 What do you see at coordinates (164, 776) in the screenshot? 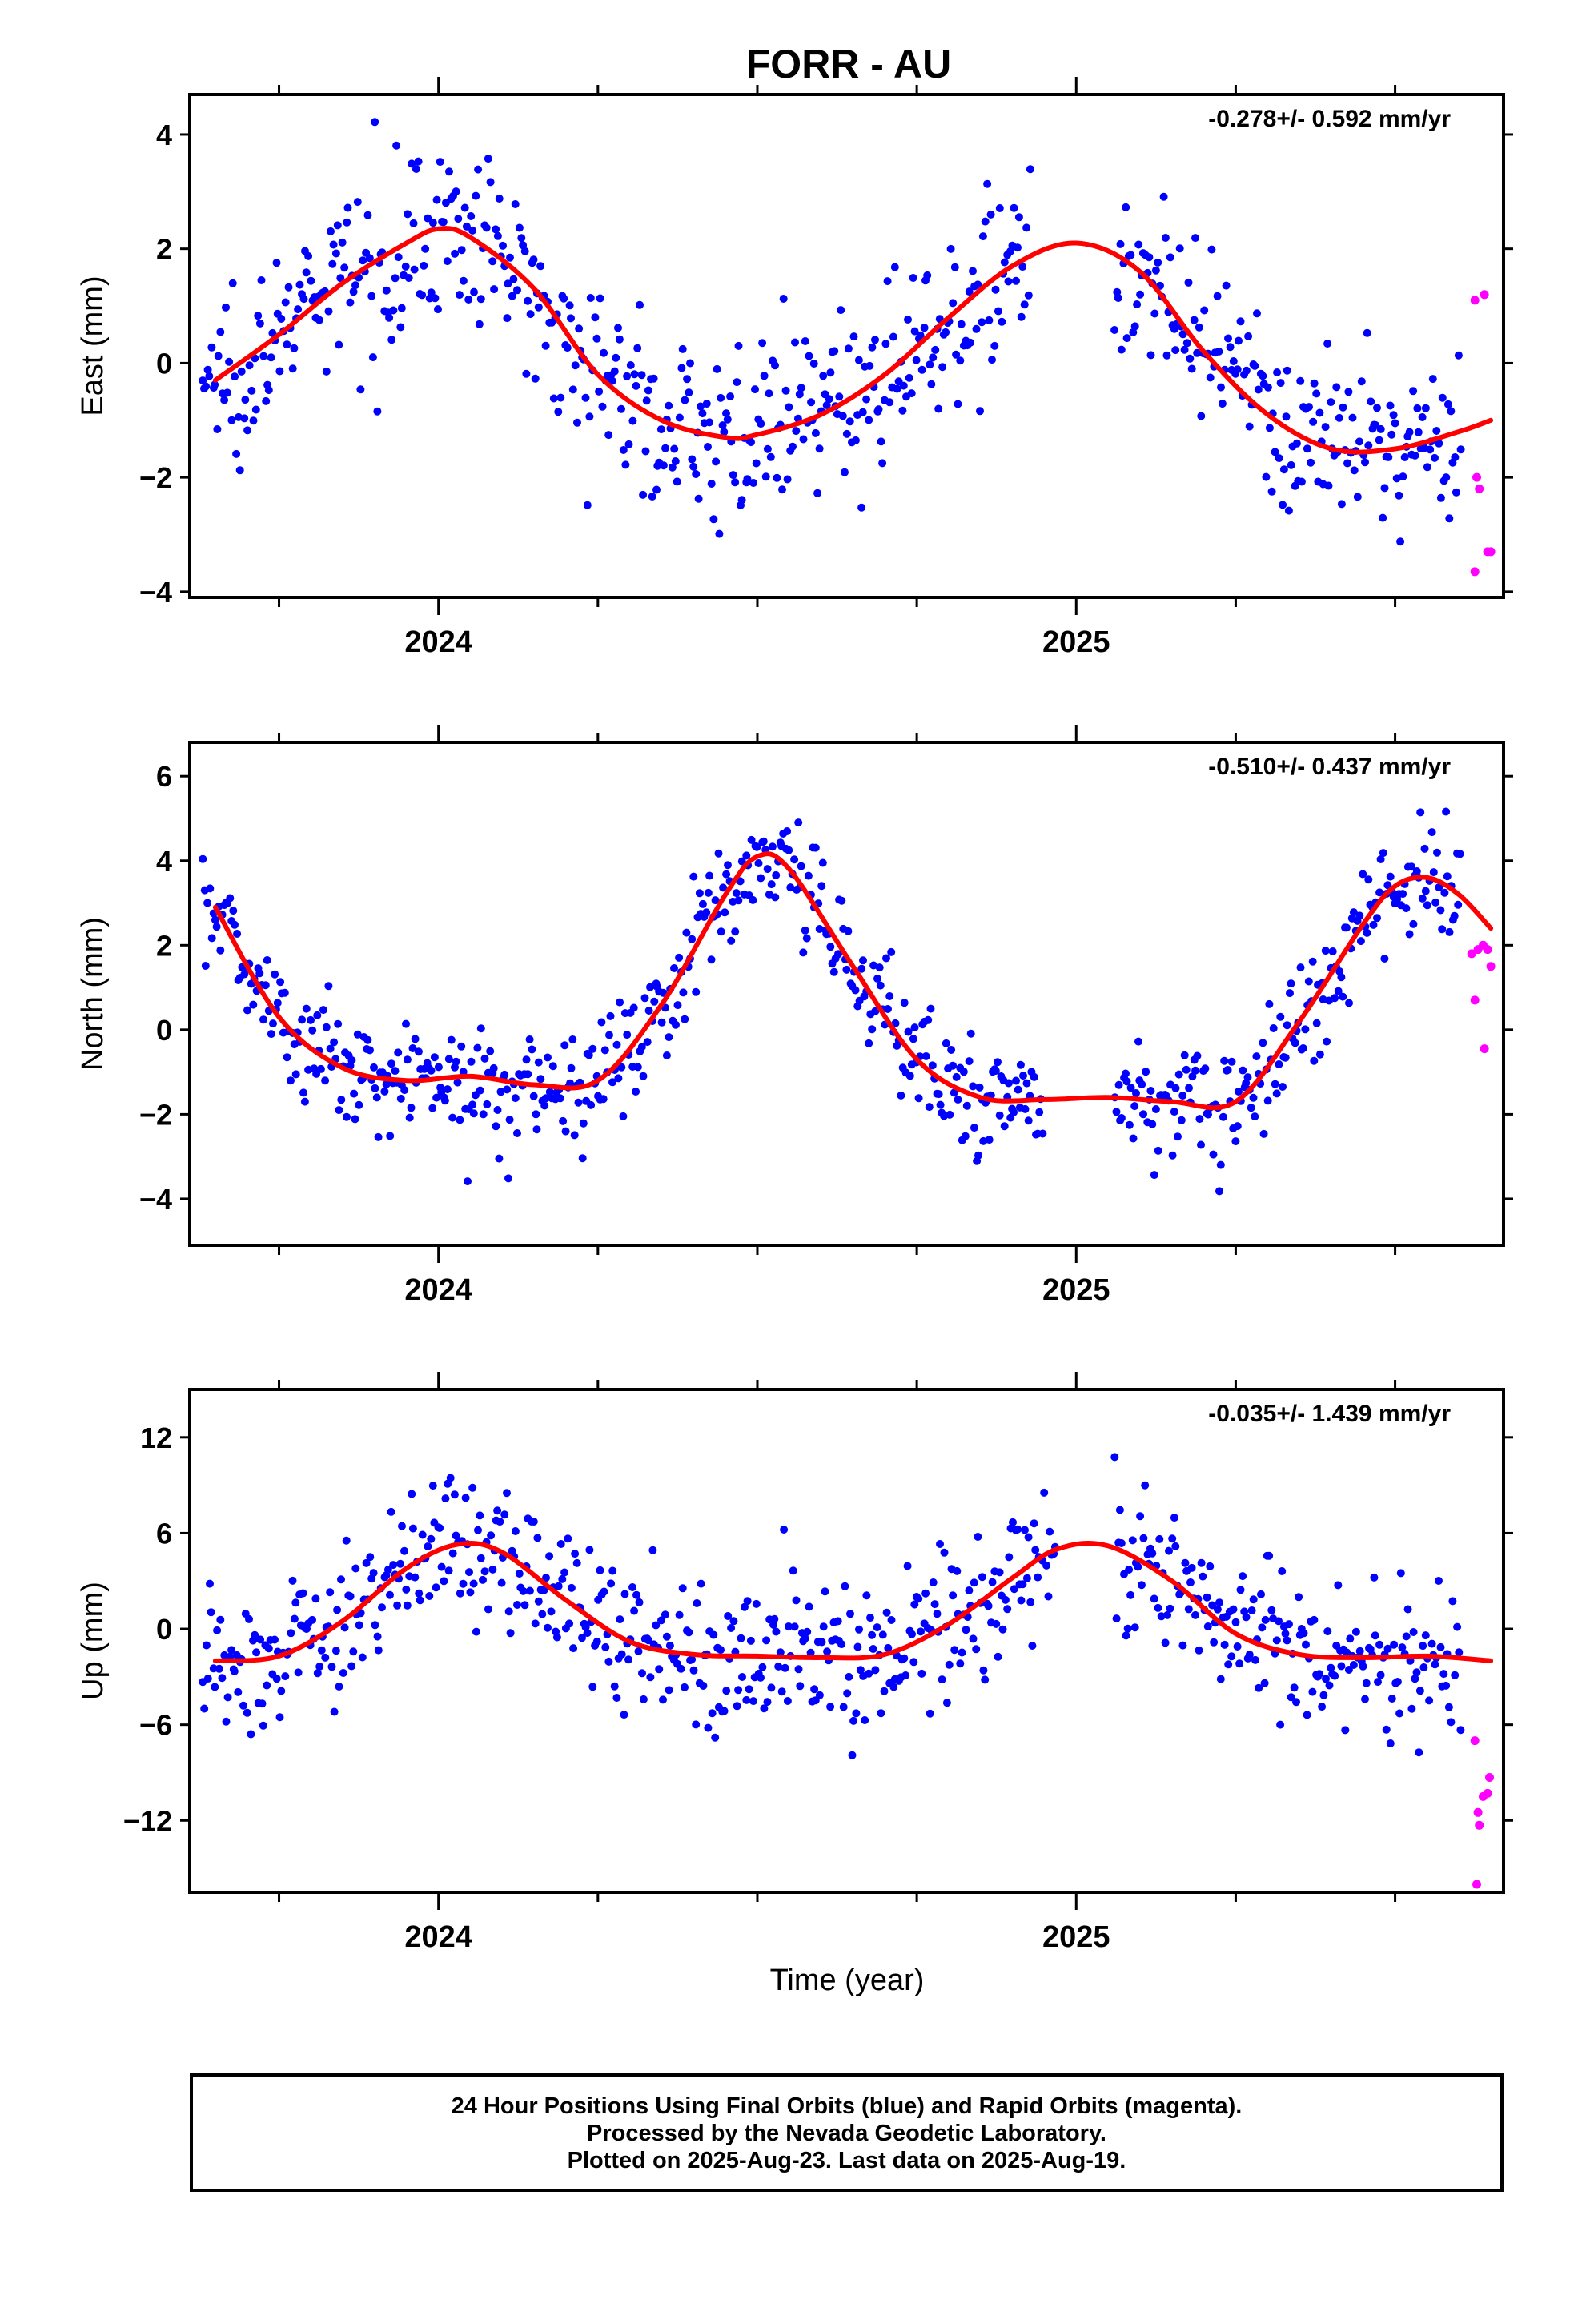
I see `north-ytick-label: 6` at bounding box center [164, 776].